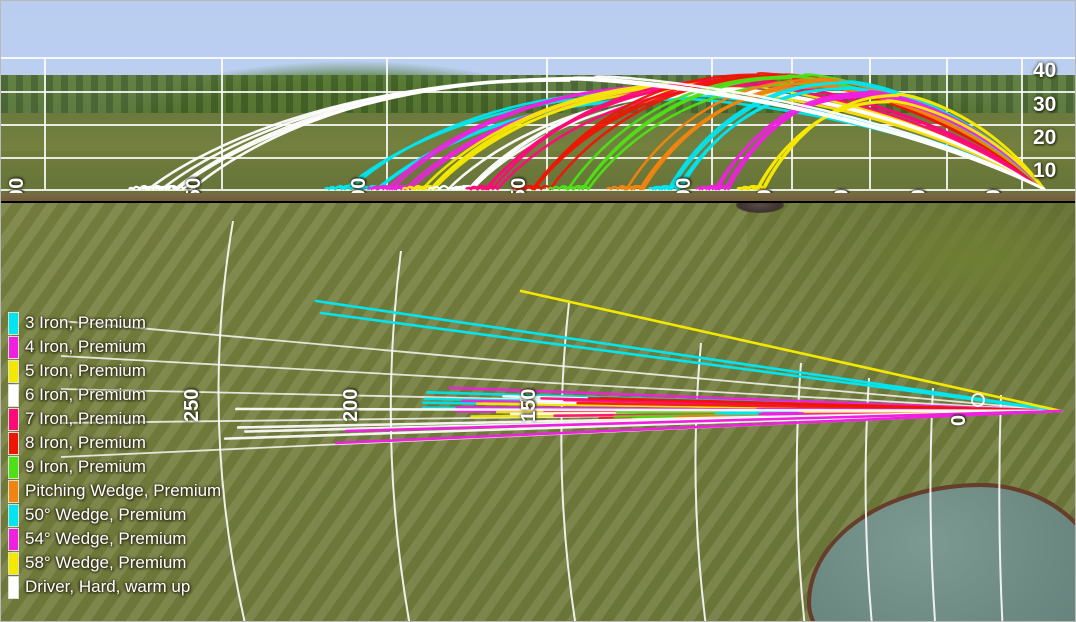 Image resolution: width=1076 pixels, height=622 pixels. I want to click on legend-item-label: 54° Wedge, Premium, so click(106, 538).